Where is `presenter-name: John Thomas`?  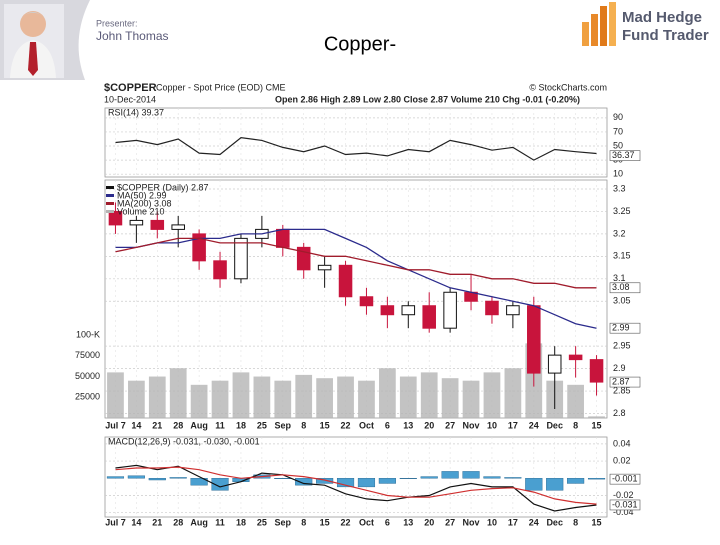
presenter-name: John Thomas is located at coordinates (132, 36).